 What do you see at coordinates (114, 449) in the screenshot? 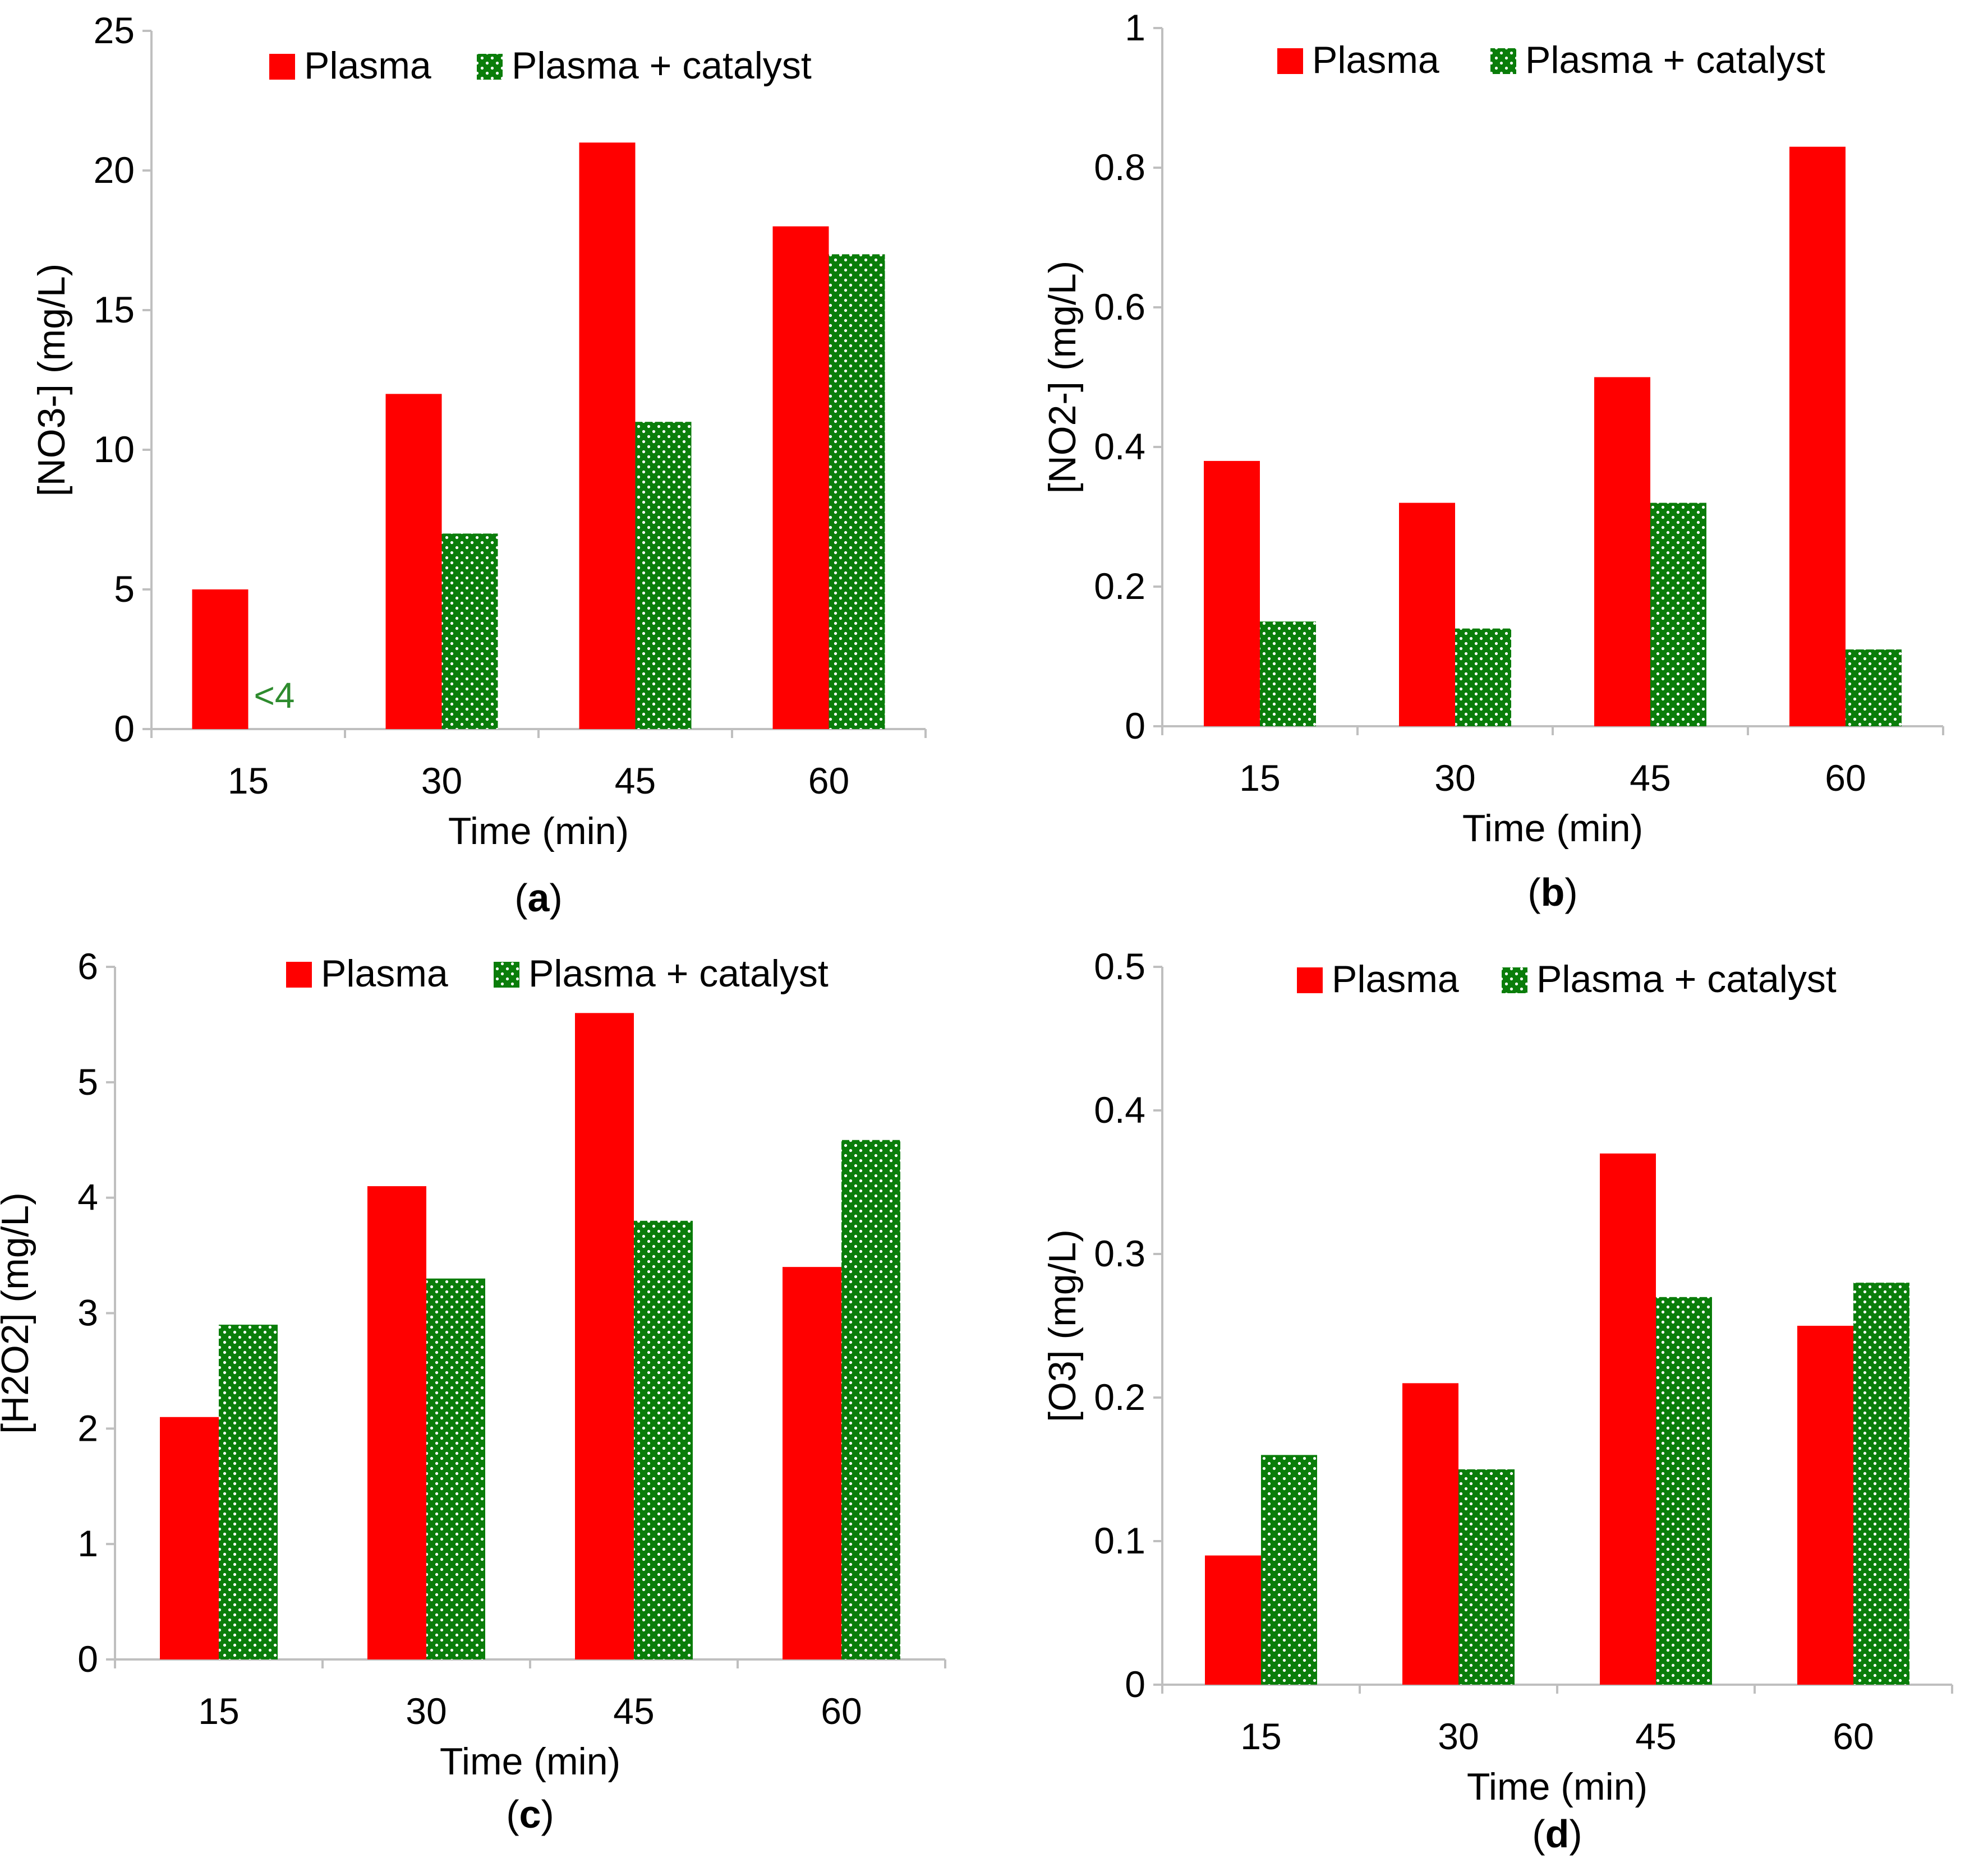
I see `y-tick-label: 10` at bounding box center [114, 449].